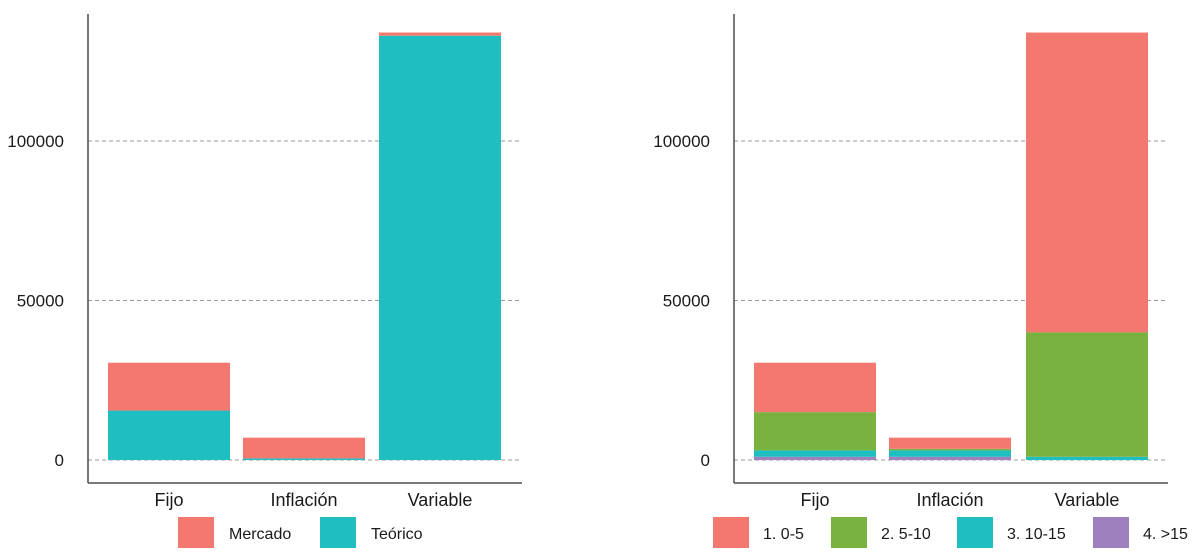 Image resolution: width=1202 pixels, height=553 pixels. I want to click on legend-label: Mercado, so click(260, 534).